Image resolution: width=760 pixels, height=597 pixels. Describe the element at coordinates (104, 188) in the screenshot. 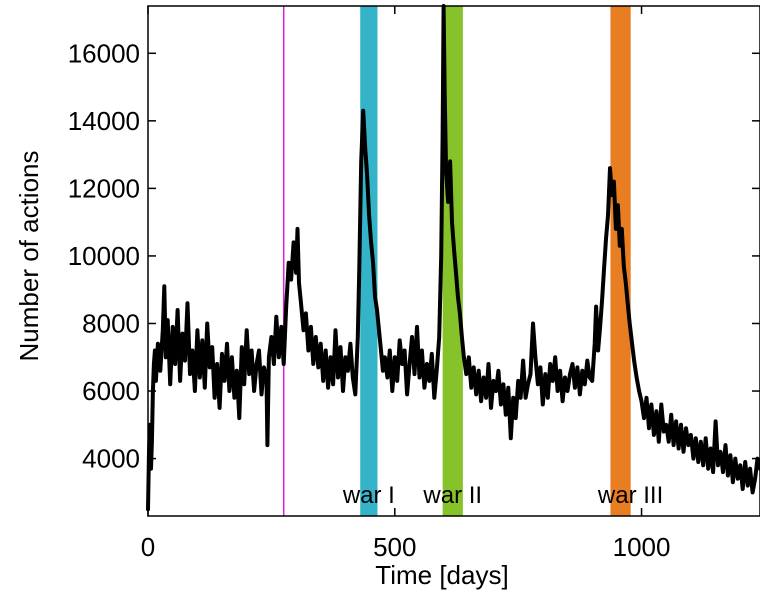

I see `y-tick-label: 12000` at that location.